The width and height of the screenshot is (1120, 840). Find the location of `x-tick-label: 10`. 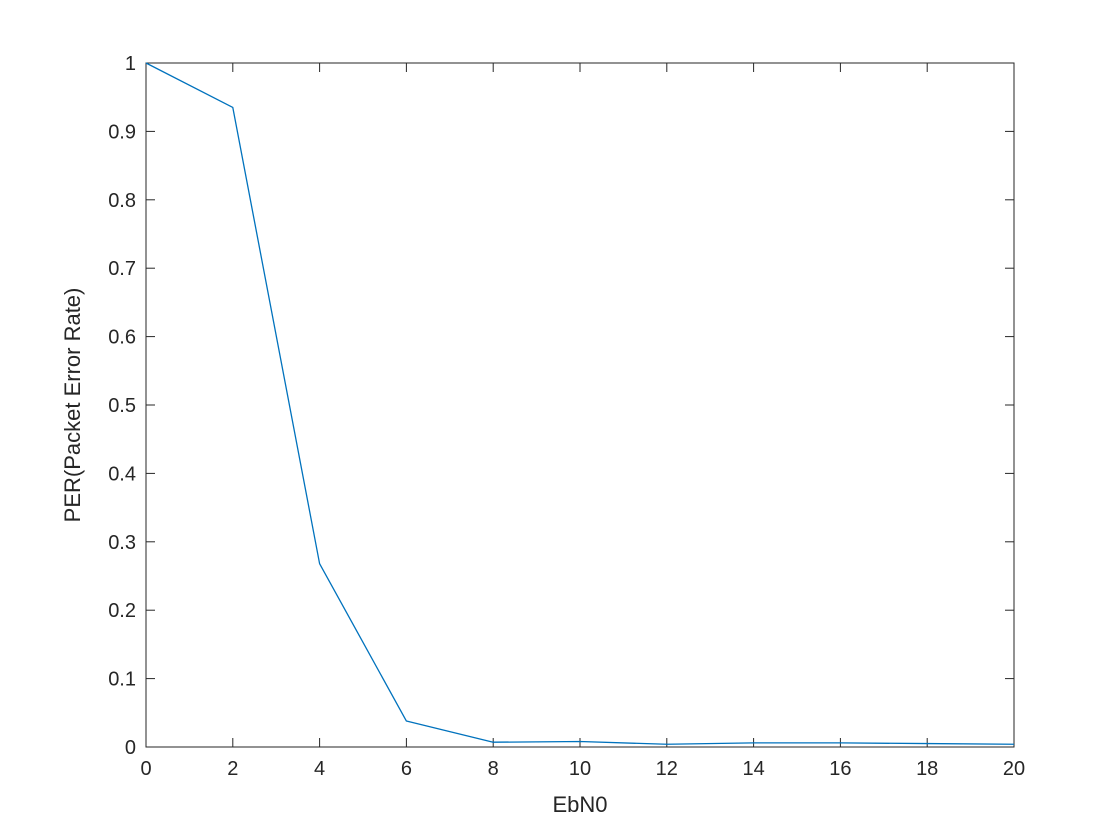

x-tick-label: 10 is located at coordinates (580, 769).